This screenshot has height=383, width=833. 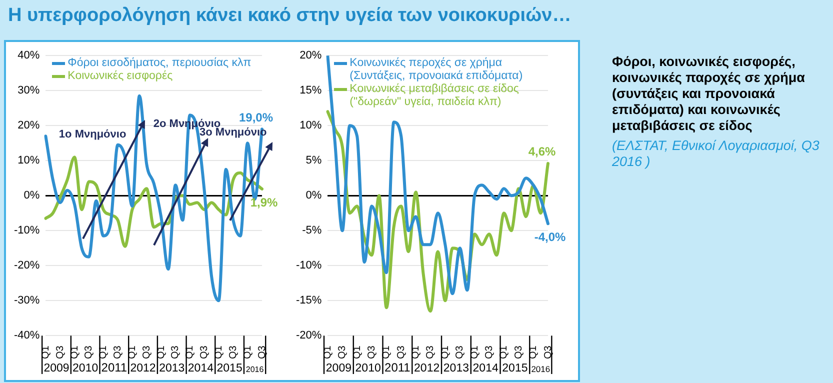 What do you see at coordinates (437, 69) in the screenshot?
I see `legend-label: Κοινωνικές περοχές σε χρήμα (Συντάξεις, προνοιακά επιδόματα)` at bounding box center [437, 69].